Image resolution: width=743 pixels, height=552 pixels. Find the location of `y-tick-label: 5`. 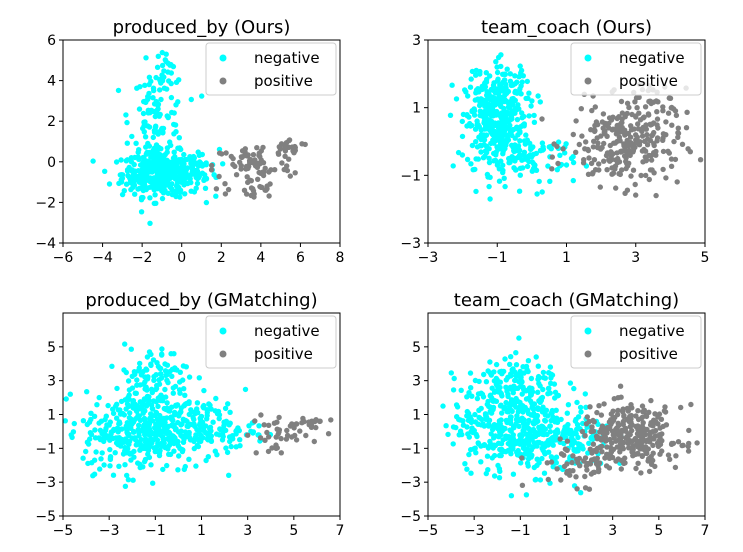

y-tick-label: 5 is located at coordinates (416, 348).